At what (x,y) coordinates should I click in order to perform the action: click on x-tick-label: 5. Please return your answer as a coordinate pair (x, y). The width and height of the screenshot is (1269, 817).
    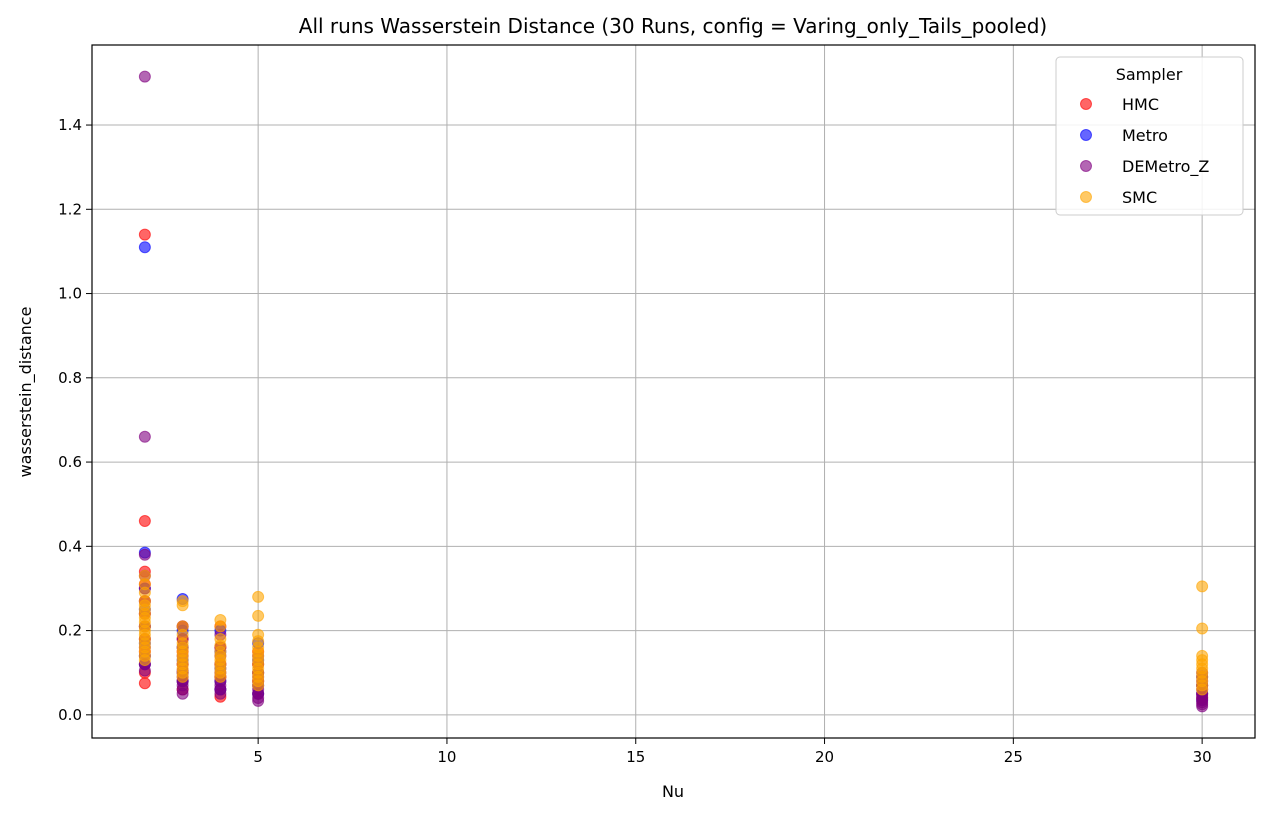
    Looking at the image, I should click on (258, 757).